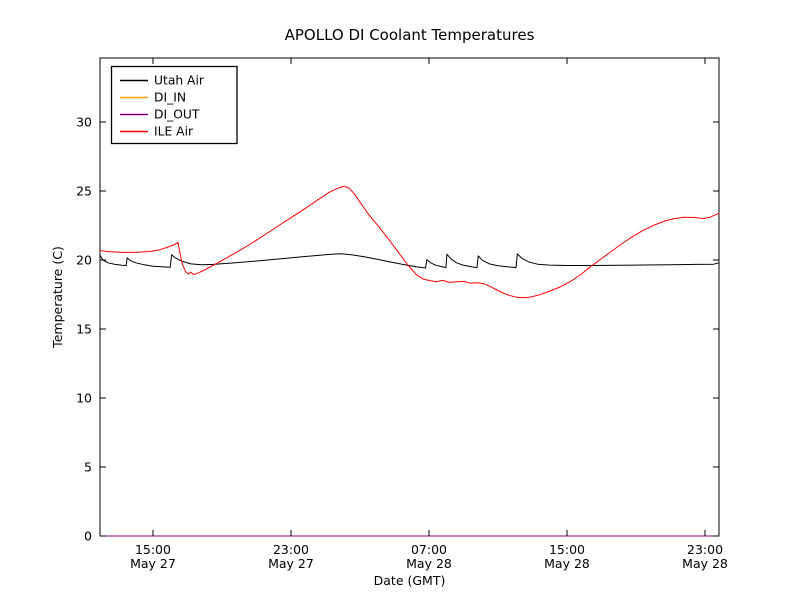  What do you see at coordinates (84, 259) in the screenshot?
I see `y-tick-label: 20` at bounding box center [84, 259].